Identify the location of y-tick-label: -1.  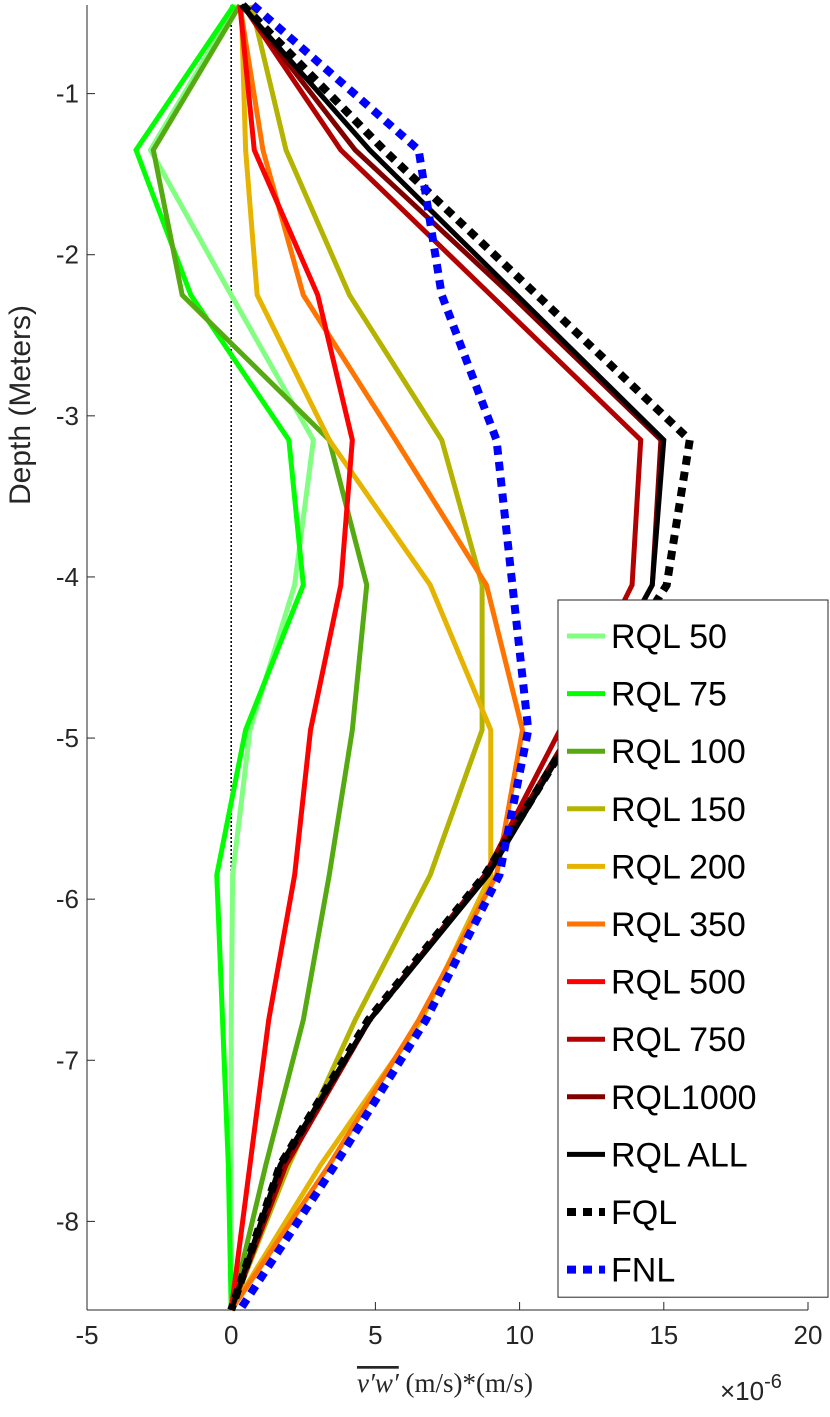
(67, 94).